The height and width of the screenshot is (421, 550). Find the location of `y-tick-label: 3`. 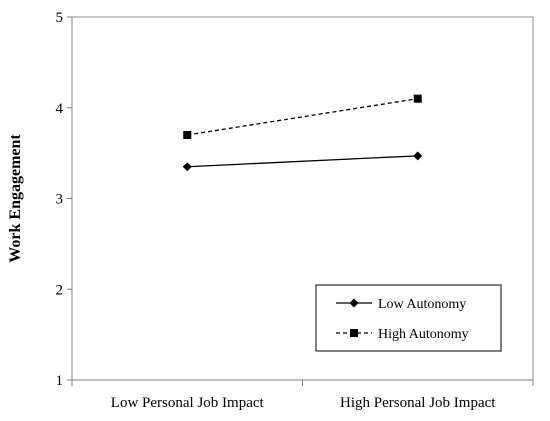

y-tick-label: 3 is located at coordinates (60, 200).